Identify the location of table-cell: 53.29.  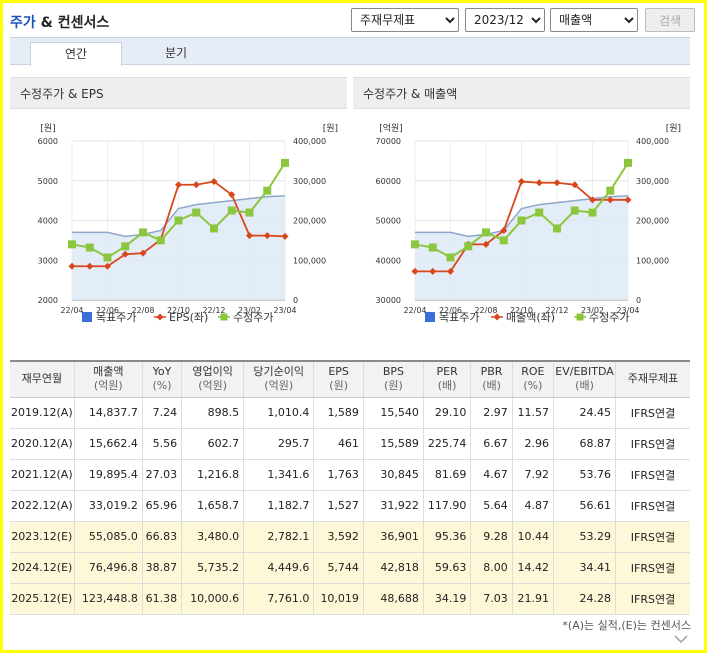
(584, 537).